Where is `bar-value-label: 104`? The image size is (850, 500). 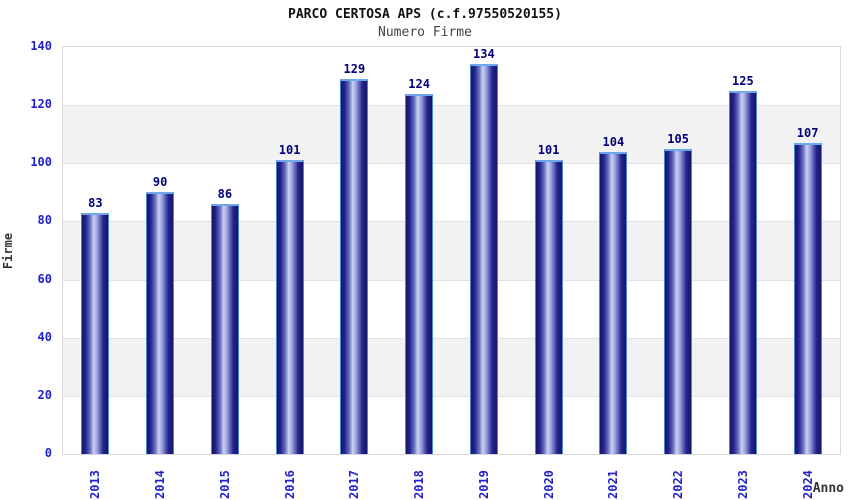 bar-value-label: 104 is located at coordinates (613, 141).